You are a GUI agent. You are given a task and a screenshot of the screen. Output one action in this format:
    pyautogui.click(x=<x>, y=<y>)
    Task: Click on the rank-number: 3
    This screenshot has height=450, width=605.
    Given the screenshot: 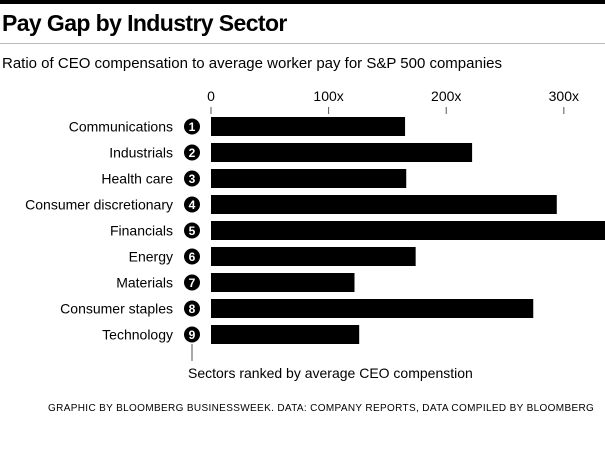 What is the action you would take?
    pyautogui.click(x=192, y=179)
    